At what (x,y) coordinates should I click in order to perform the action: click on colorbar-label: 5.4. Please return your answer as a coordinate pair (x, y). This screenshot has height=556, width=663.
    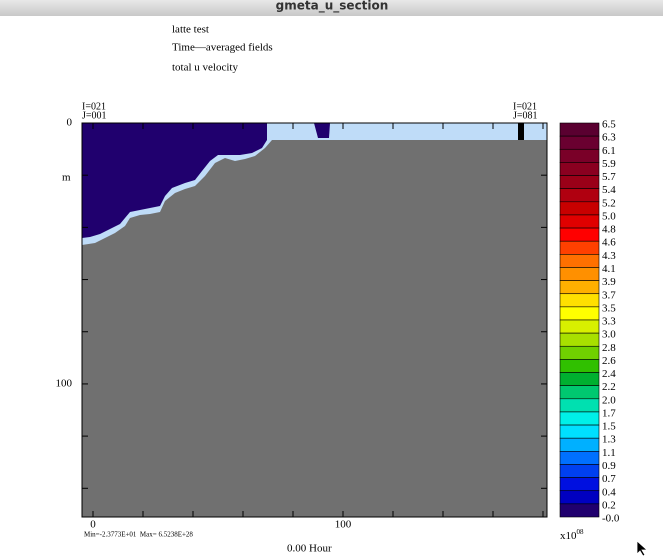
    Looking at the image, I should click on (609, 190).